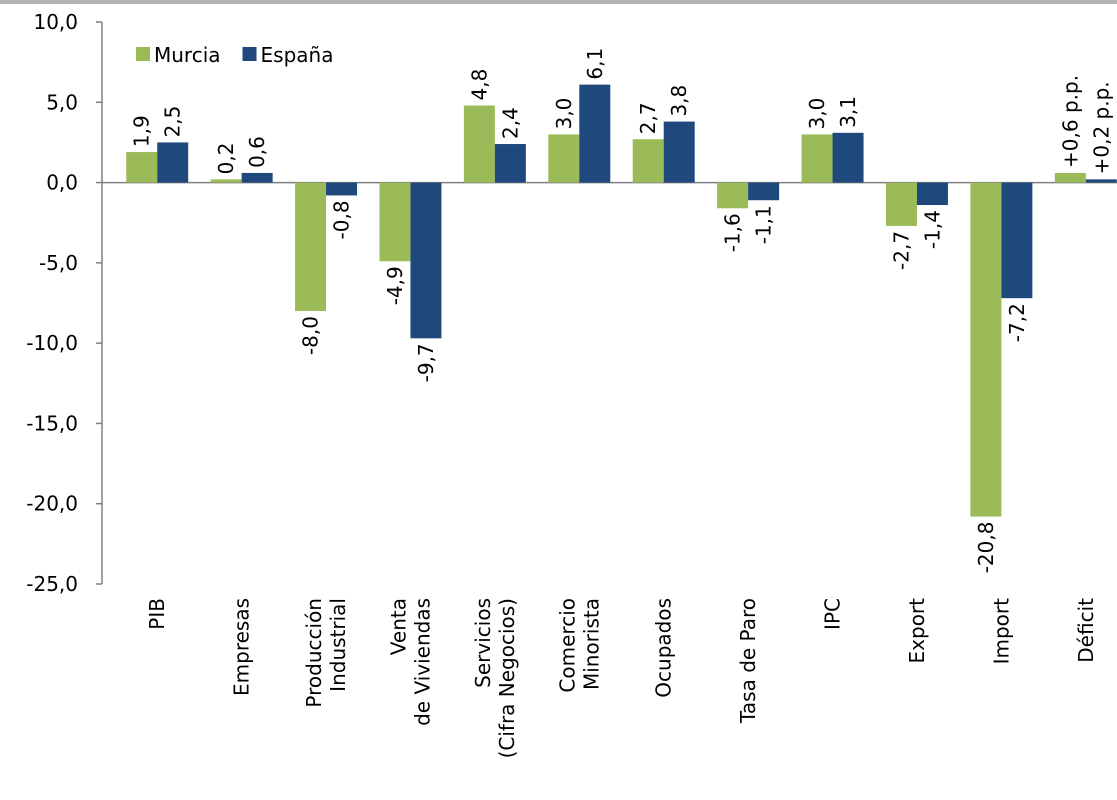  What do you see at coordinates (52, 584) in the screenshot?
I see `y-tick-label: -25,0` at bounding box center [52, 584].